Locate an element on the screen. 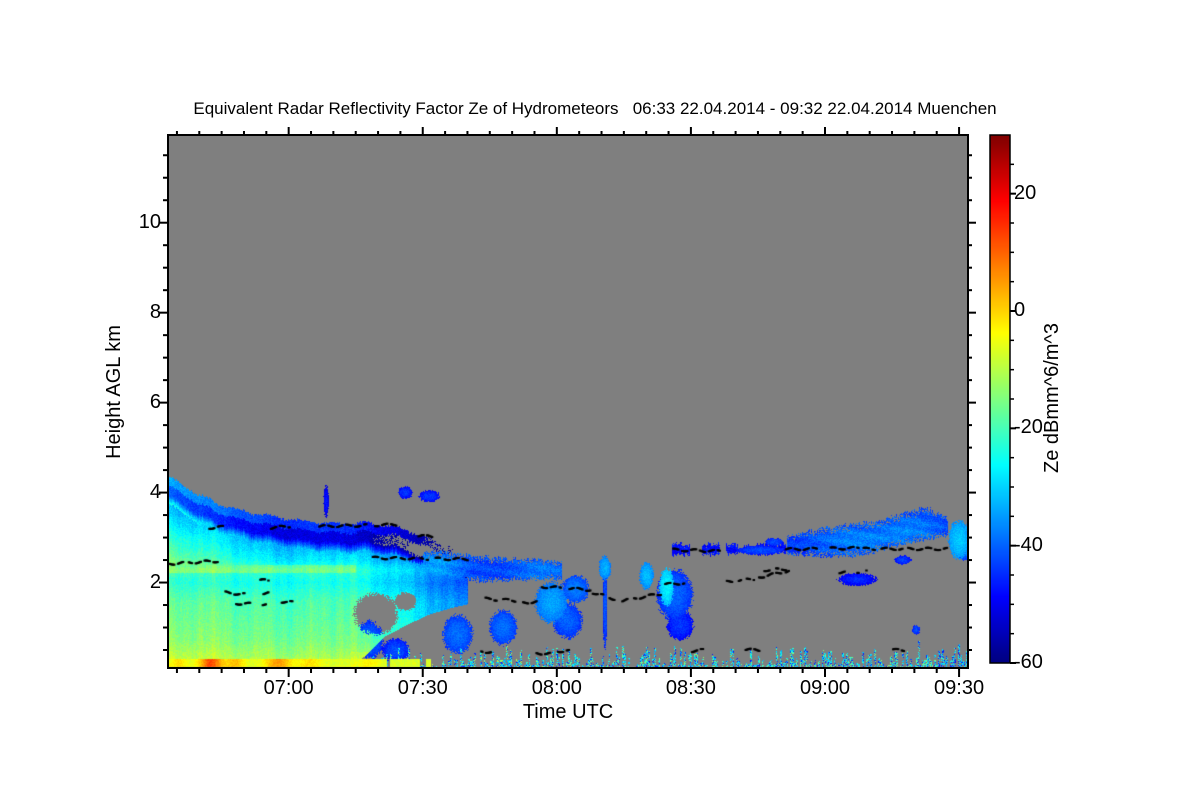  x-tick-label: 07:00 is located at coordinates (288, 688).